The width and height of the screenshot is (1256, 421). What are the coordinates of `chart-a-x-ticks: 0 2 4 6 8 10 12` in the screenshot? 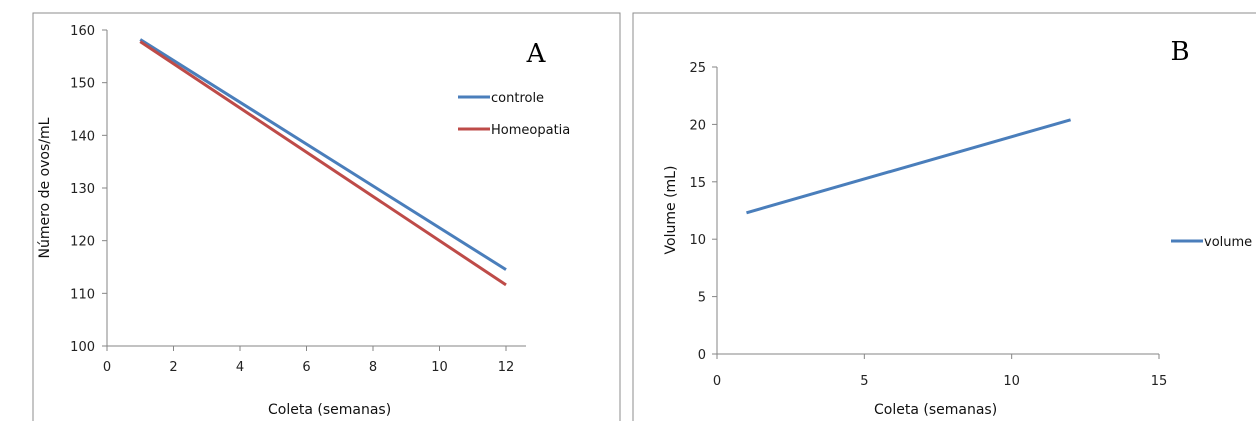 It's located at (308, 360).